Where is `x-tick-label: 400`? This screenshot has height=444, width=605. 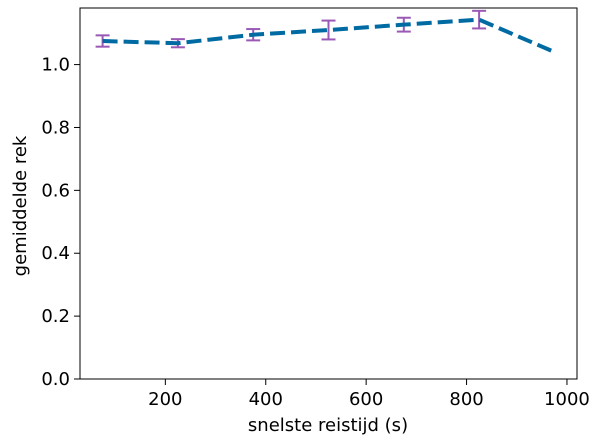
x-tick-label: 400 is located at coordinates (266, 399).